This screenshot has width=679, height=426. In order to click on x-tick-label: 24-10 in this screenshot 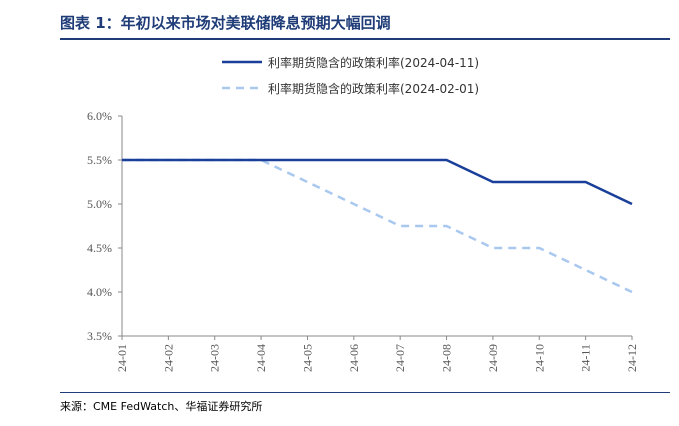, I will do `click(539, 358)`.